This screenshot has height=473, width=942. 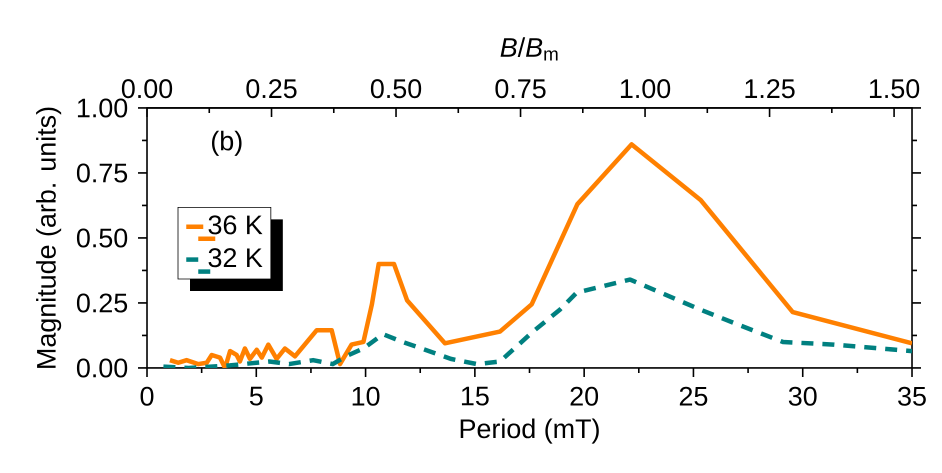 What do you see at coordinates (49, 238) in the screenshot?
I see `y-axis-title: Magnitude (arb. units)` at bounding box center [49, 238].